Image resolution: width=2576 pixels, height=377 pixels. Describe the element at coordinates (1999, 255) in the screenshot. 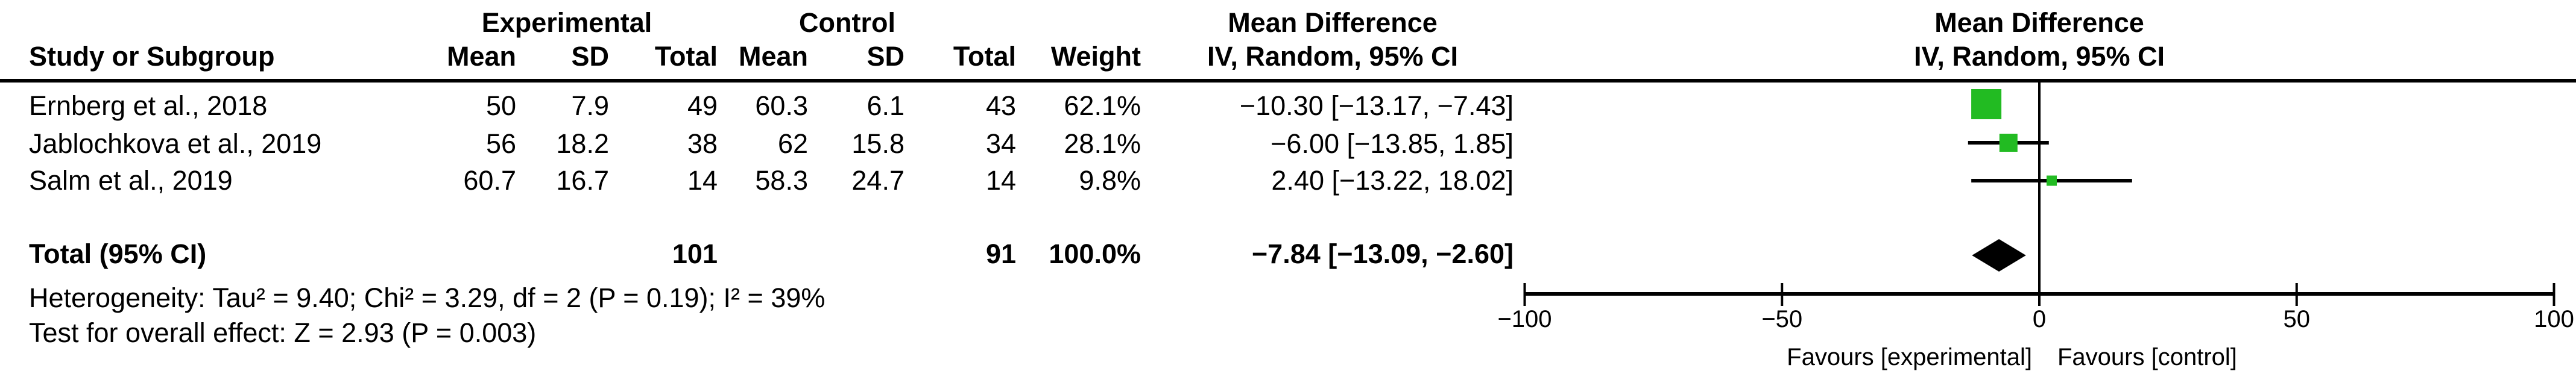

I see `summary-diamond` at that location.